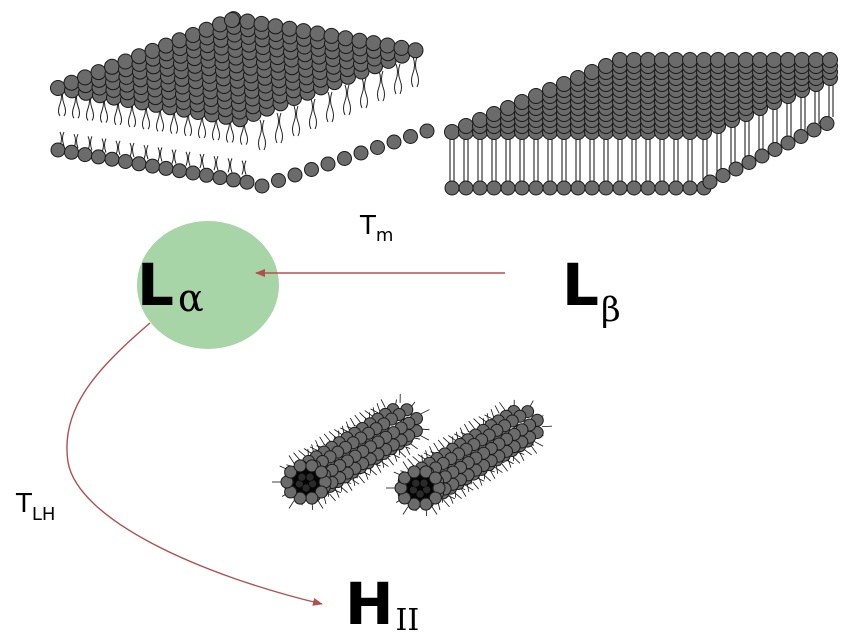 The height and width of the screenshot is (634, 841). Describe the element at coordinates (35, 507) in the screenshot. I see `tlh-label: TLH` at that location.